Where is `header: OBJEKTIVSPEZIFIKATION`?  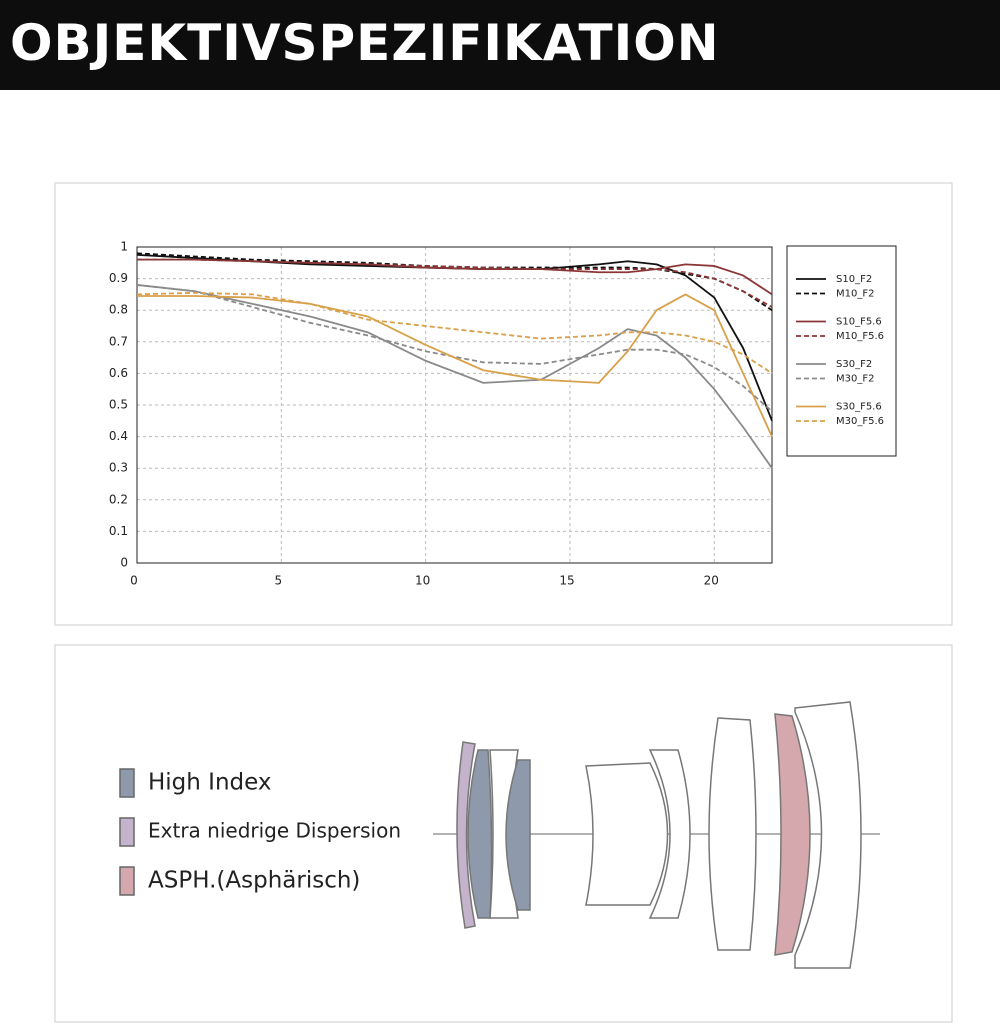 header: OBJEKTIVSPEZIFIKATION is located at coordinates (500, 45).